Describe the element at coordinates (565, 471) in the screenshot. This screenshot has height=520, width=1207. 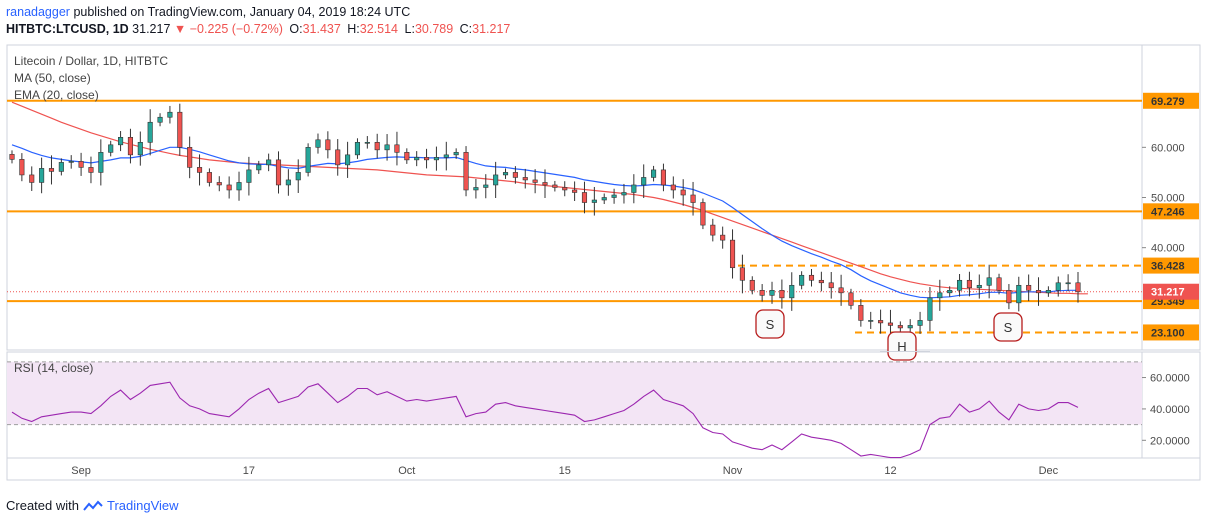
I see `time-tick-label: 15` at that location.